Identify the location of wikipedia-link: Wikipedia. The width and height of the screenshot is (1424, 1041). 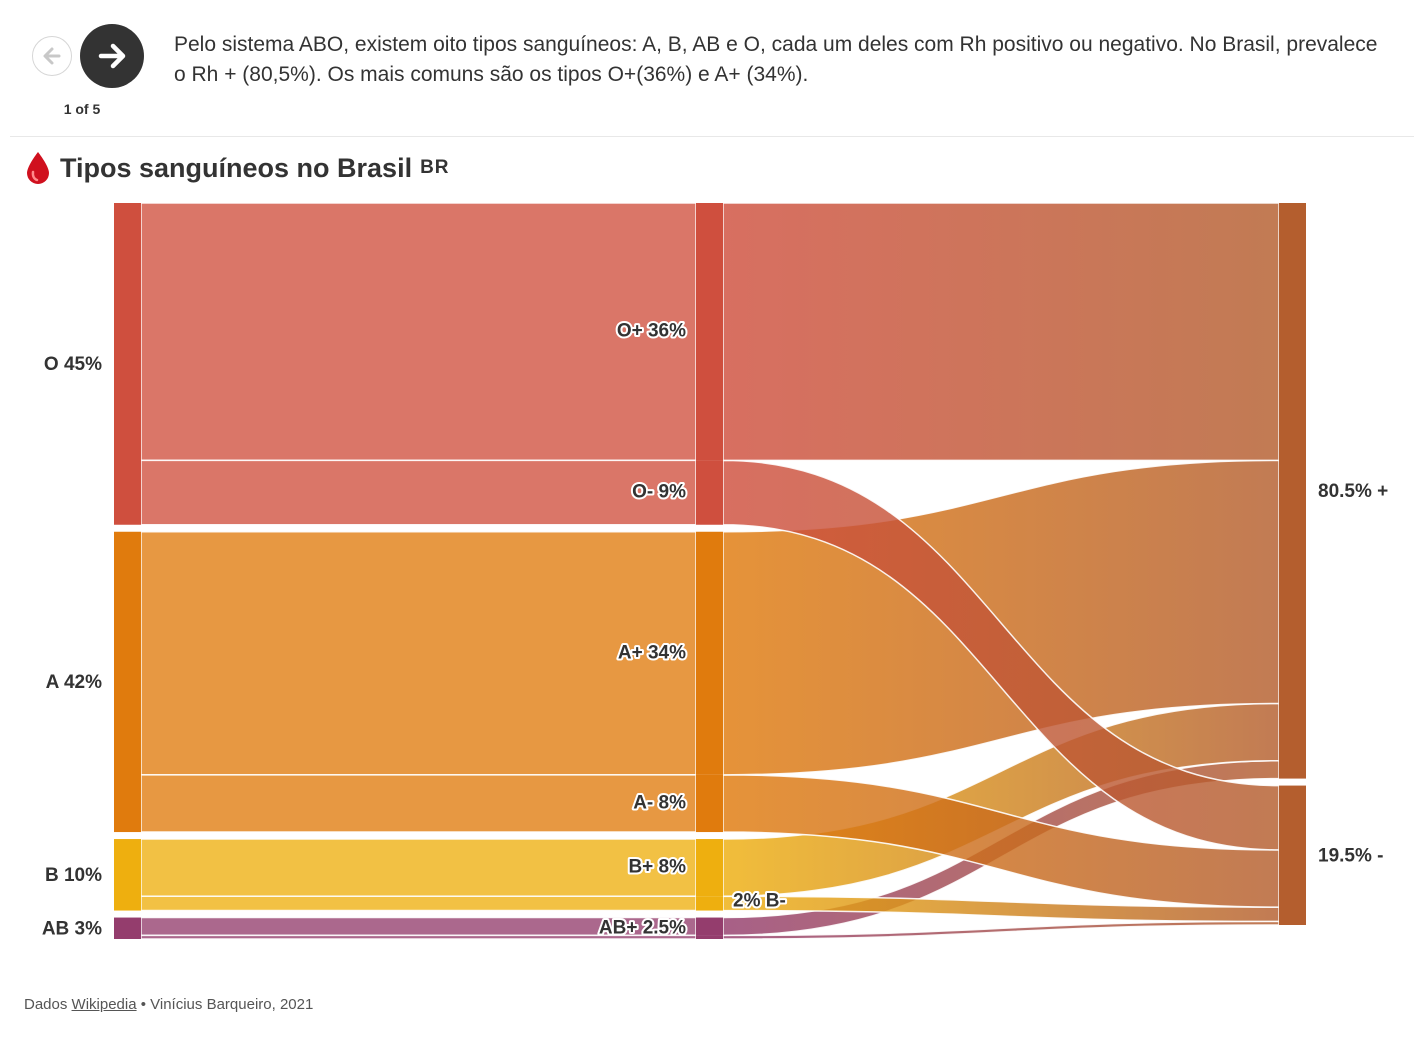
(104, 1004).